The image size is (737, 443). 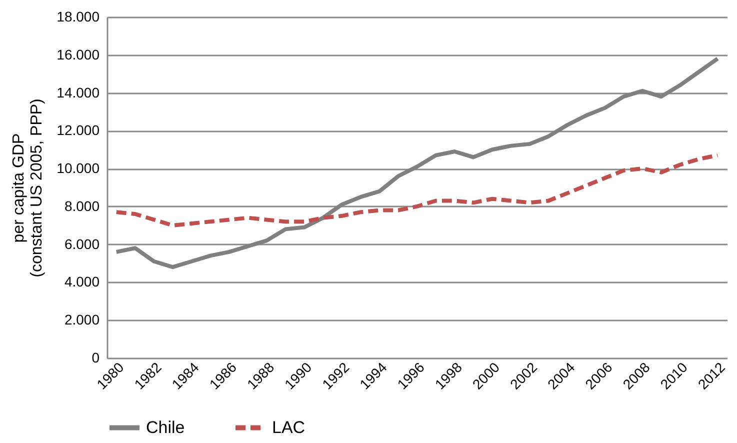 I want to click on line-series, so click(x=417, y=190).